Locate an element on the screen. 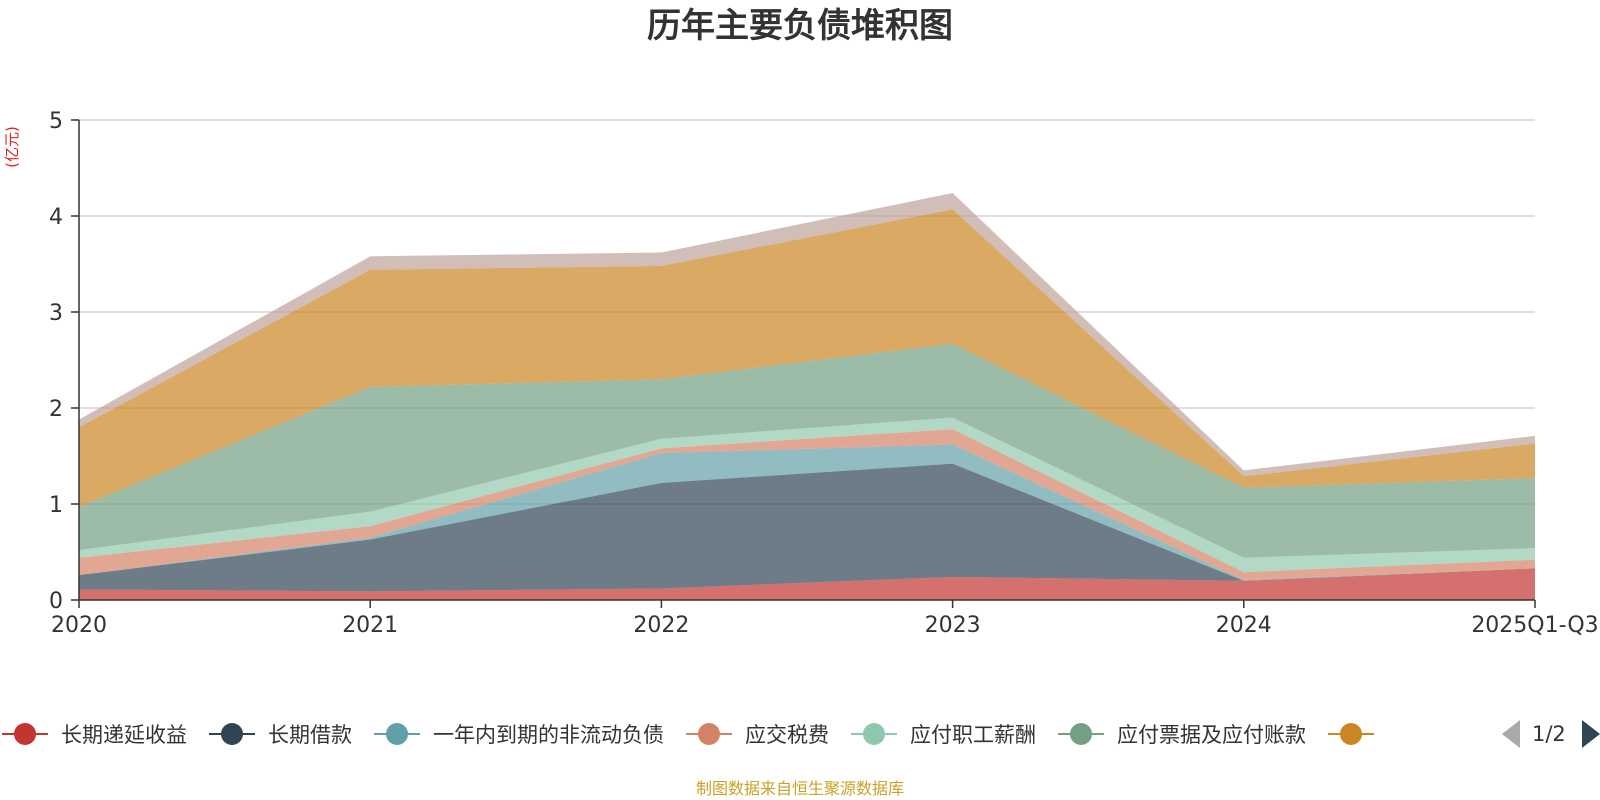  x-tick-label: 2023 is located at coordinates (953, 625).